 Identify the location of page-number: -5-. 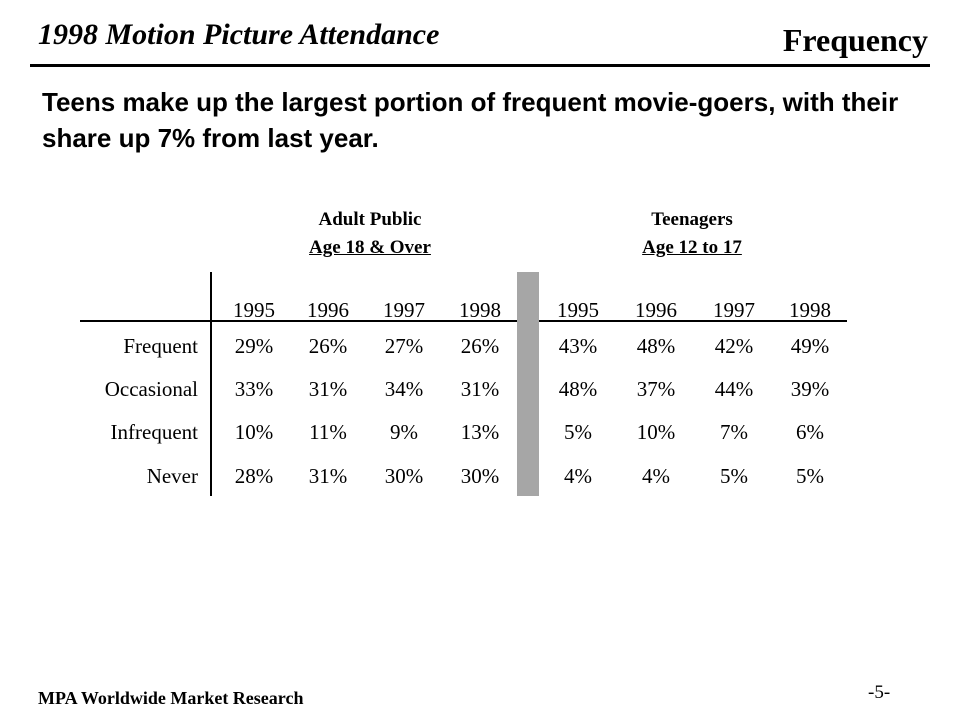
(879, 692).